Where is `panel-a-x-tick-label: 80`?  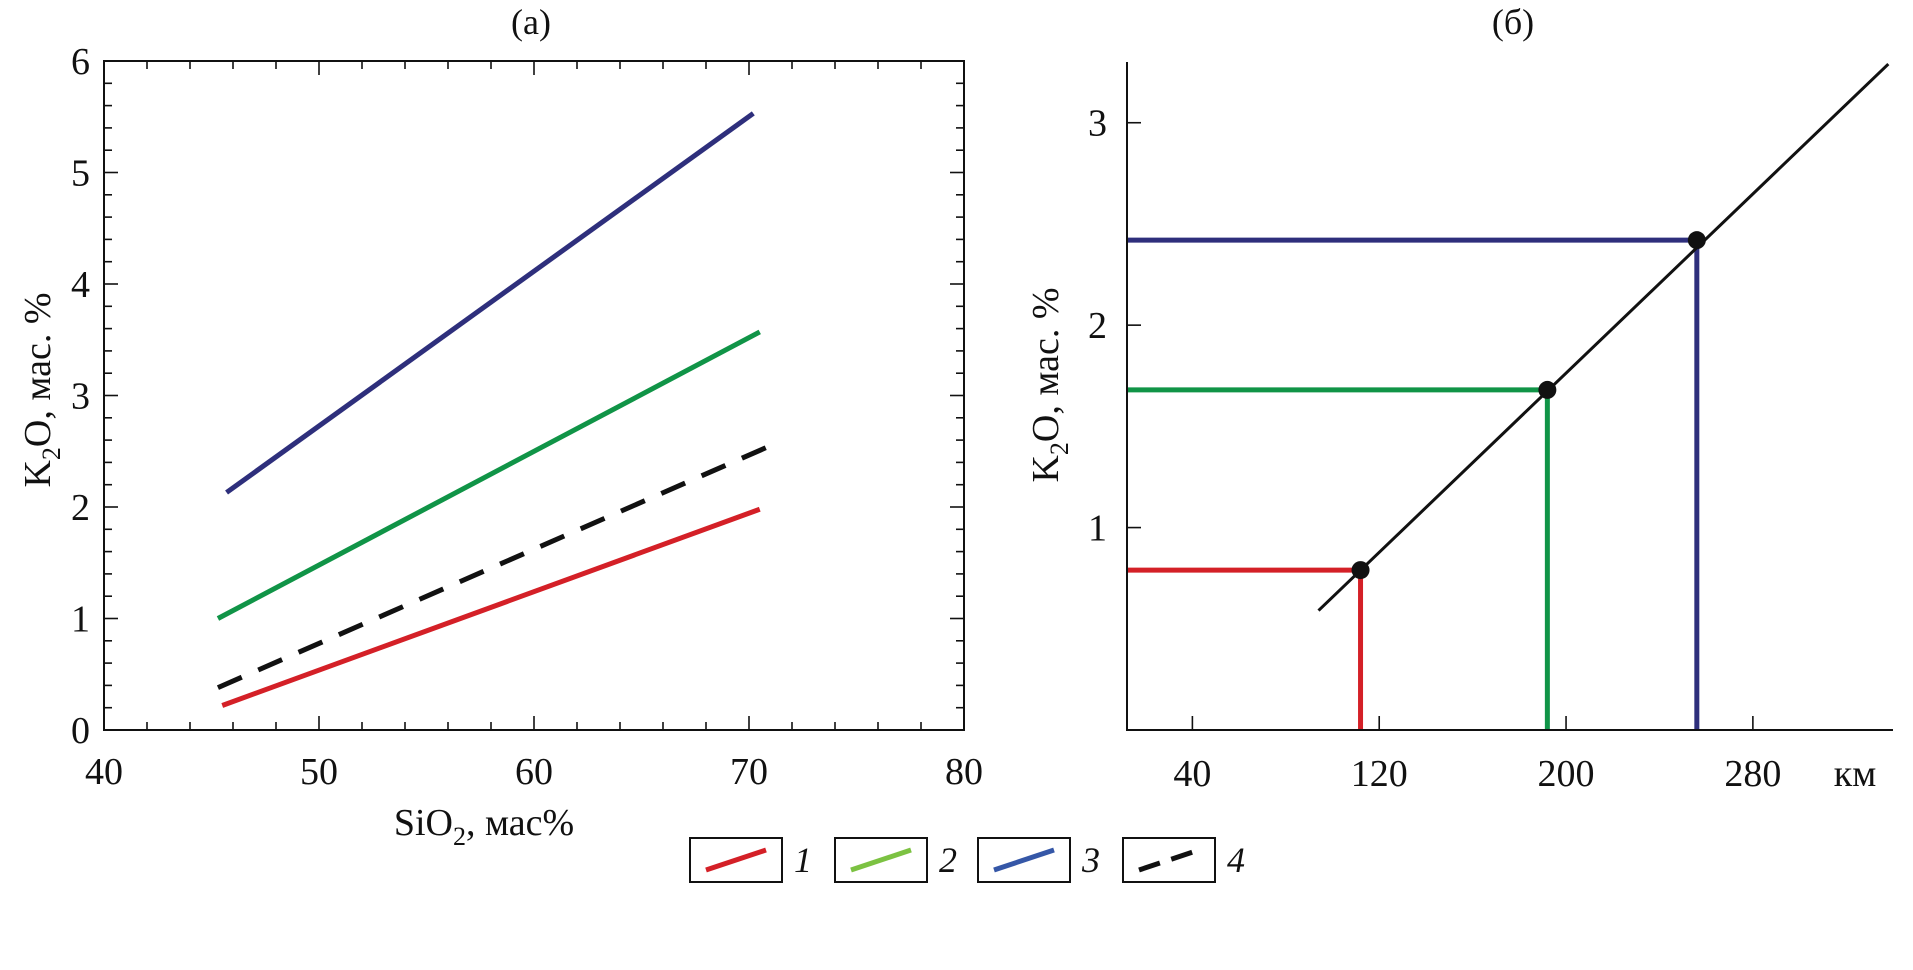
panel-a-x-tick-label: 80 is located at coordinates (964, 772).